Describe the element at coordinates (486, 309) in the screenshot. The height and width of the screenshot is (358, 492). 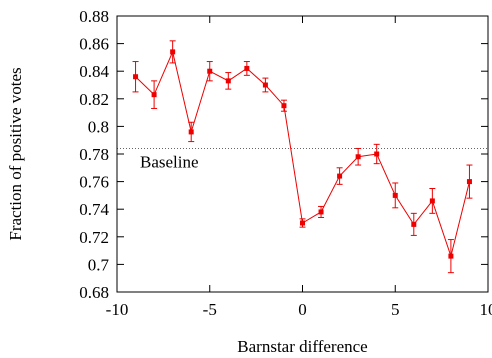
I see `x-tick-label: 10` at that location.